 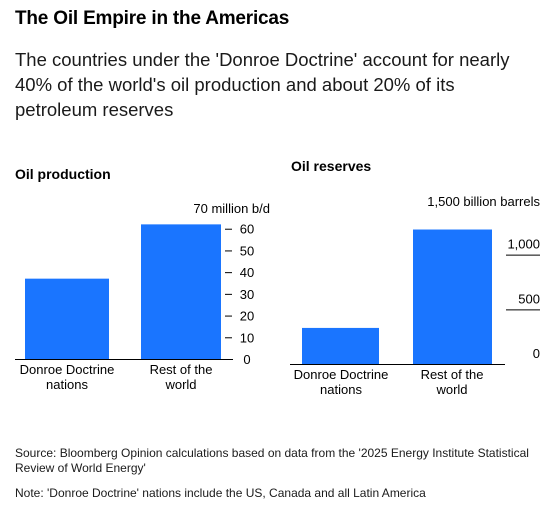 I want to click on production-tick-label-1: 10, so click(x=247, y=337).